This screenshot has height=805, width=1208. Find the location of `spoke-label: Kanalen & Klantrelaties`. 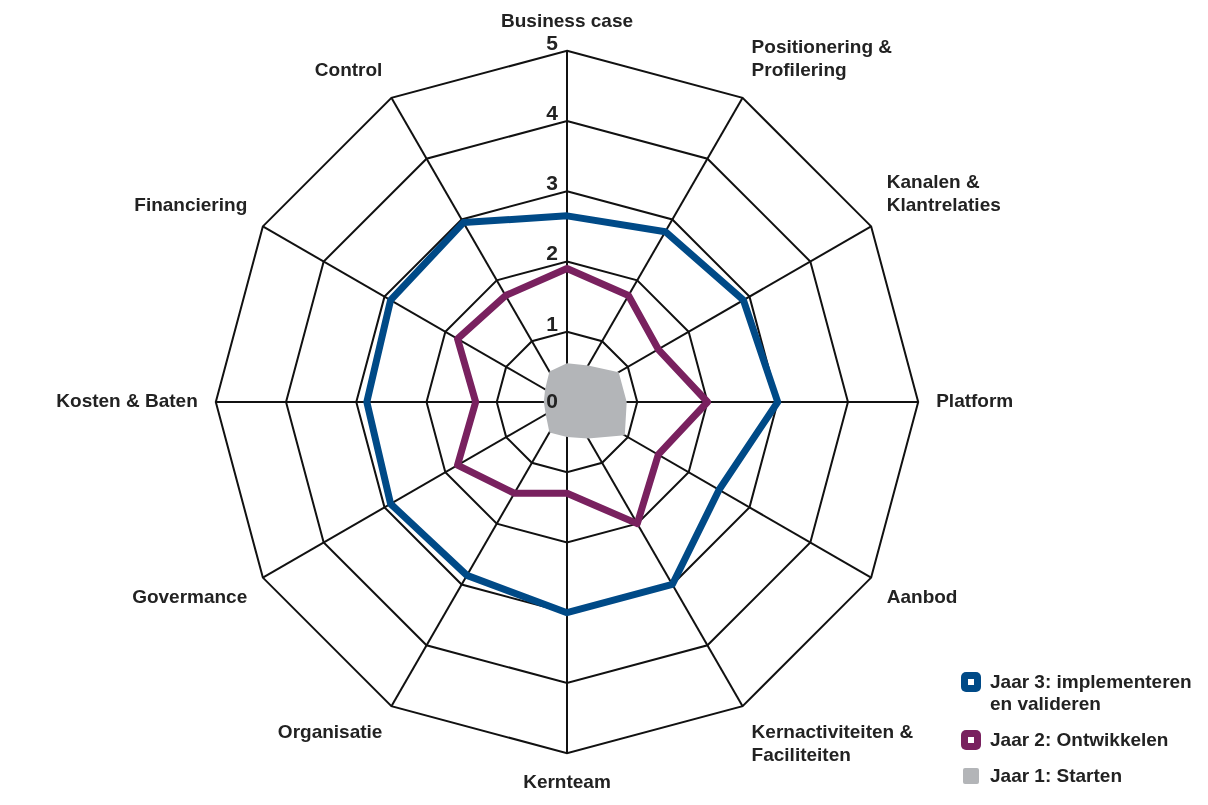

spoke-label: Kanalen & Klantrelaties is located at coordinates (943, 193).